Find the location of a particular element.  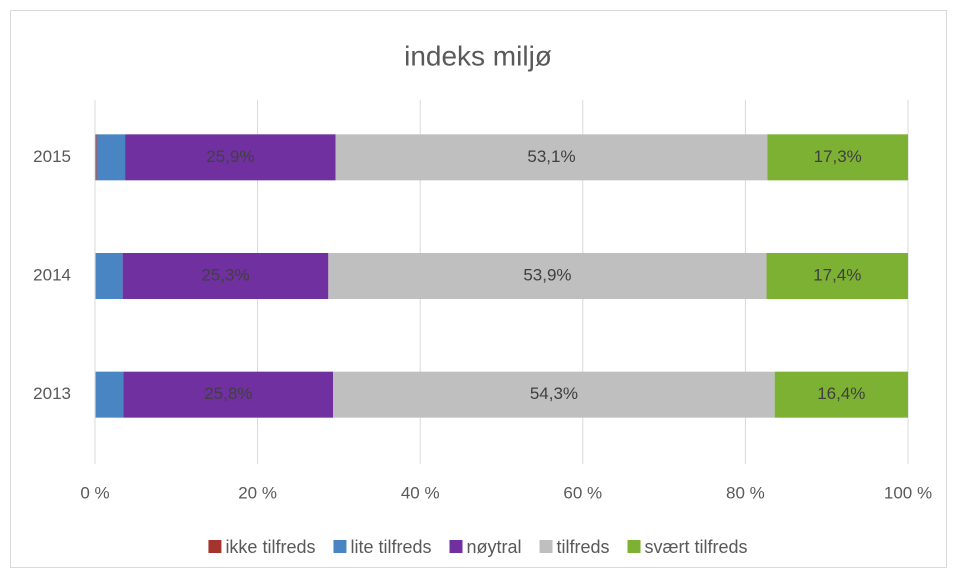

x-tick-label: 20 % is located at coordinates (257, 492).